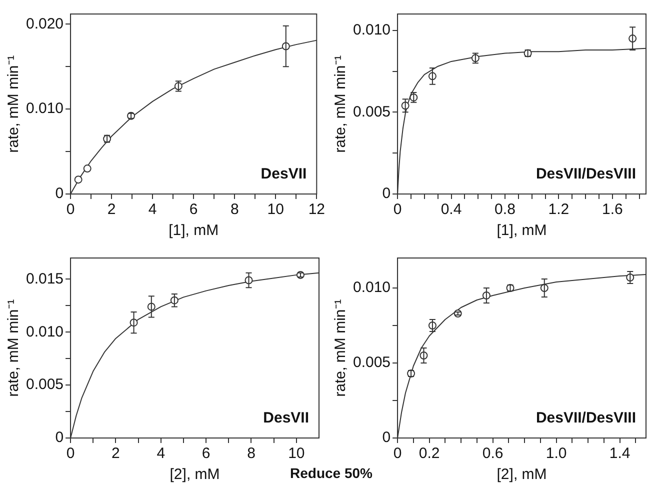 This screenshot has height=487, width=654. What do you see at coordinates (45, 279) in the screenshot?
I see `y-tick-label: 0.015` at bounding box center [45, 279].